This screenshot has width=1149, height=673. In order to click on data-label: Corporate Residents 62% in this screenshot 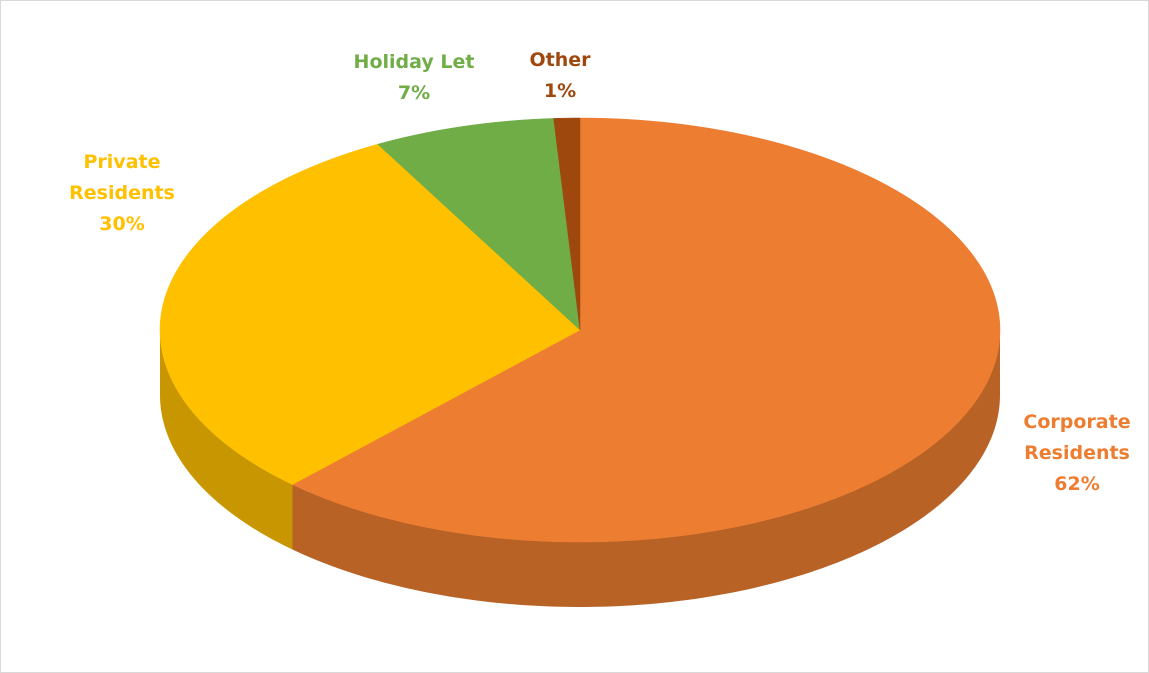, I will do `click(1077, 453)`.